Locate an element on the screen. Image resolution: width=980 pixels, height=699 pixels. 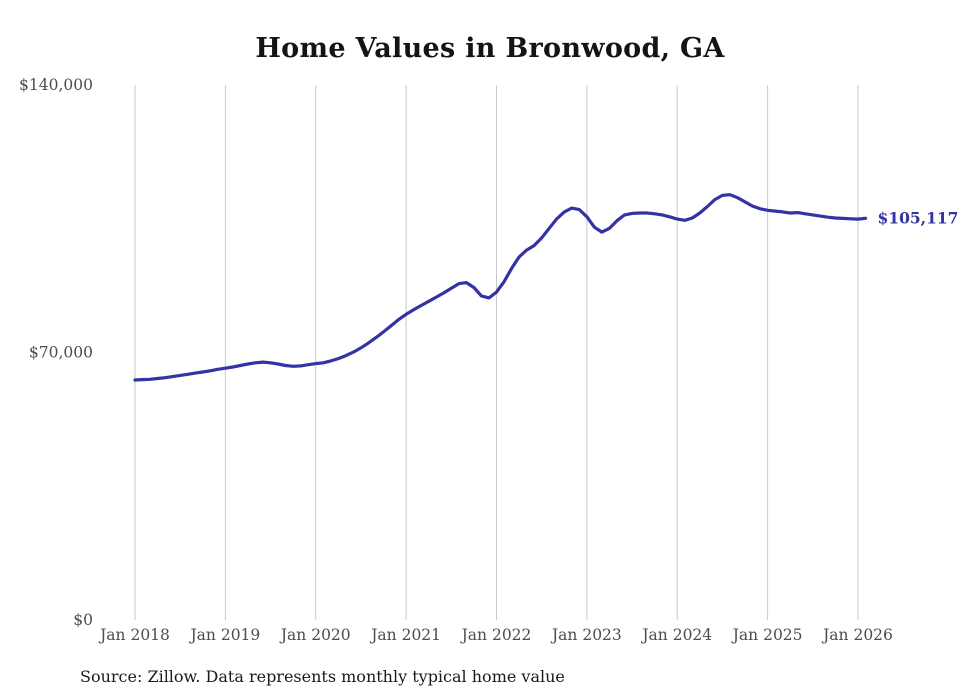
x-tick-label: Jan 2025 is located at coordinates (767, 635).